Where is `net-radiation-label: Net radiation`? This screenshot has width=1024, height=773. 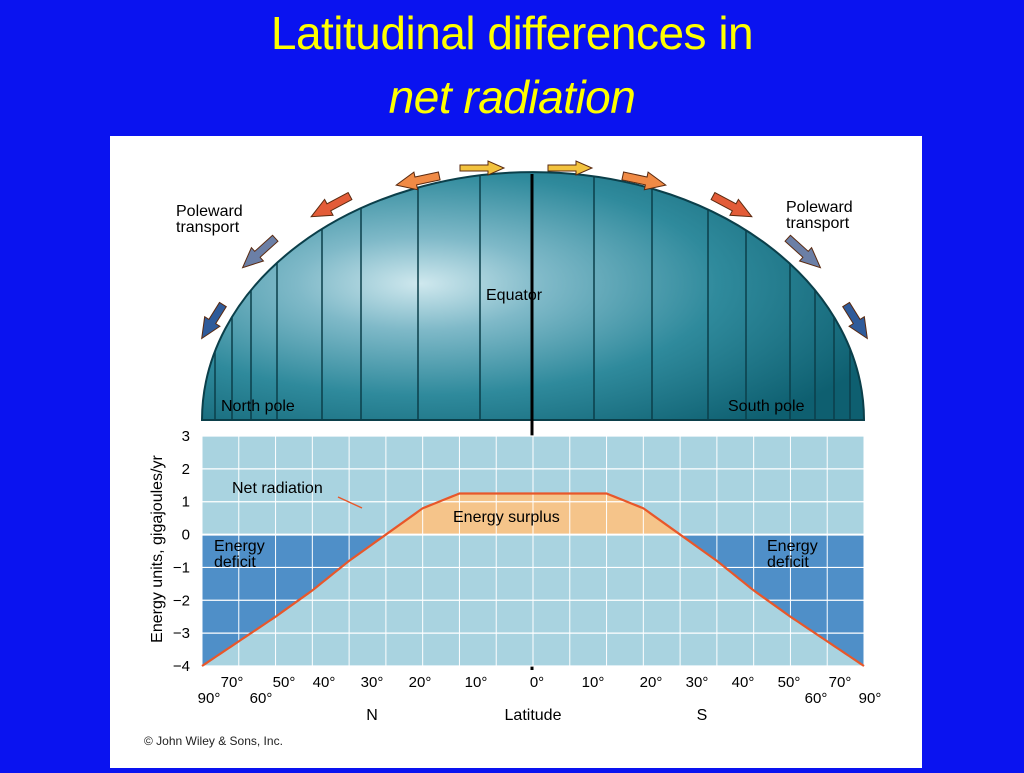 net-radiation-label: Net radiation is located at coordinates (277, 488).